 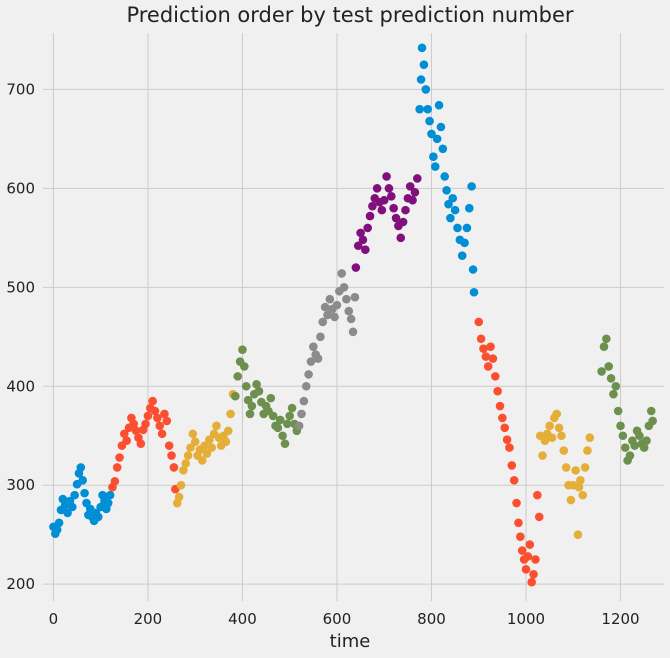 I want to click on x-tick-label: 1000, so click(x=526, y=619).